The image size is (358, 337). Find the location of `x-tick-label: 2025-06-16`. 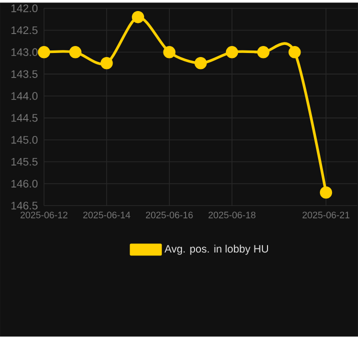

x-tick-label: 2025-06-16 is located at coordinates (169, 215).